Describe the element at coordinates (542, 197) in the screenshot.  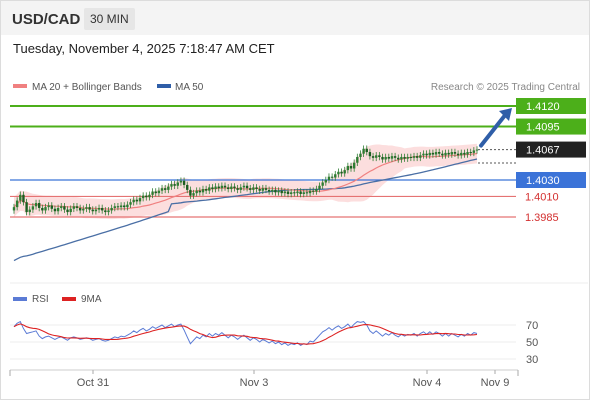
I see `level-label-support: 1.4010` at that location.